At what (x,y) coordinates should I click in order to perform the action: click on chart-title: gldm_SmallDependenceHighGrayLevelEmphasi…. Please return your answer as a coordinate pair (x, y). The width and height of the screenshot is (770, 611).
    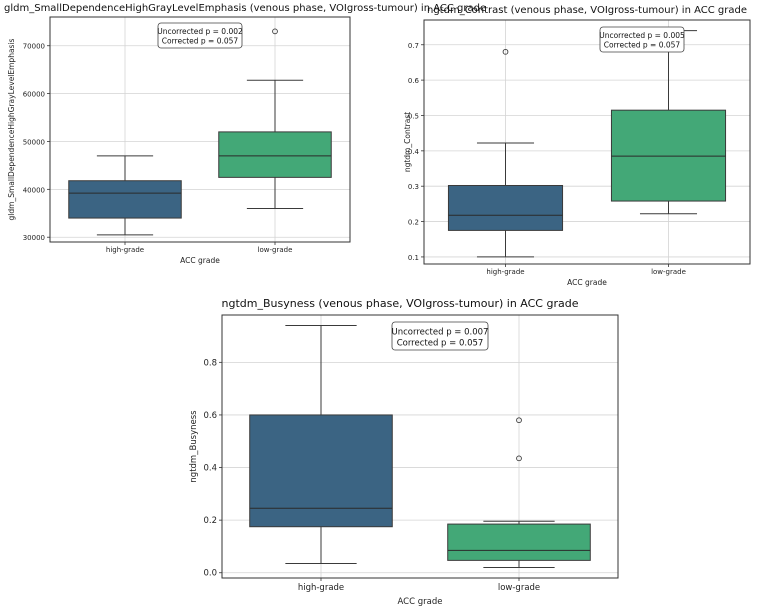
    Looking at the image, I should click on (245, 8).